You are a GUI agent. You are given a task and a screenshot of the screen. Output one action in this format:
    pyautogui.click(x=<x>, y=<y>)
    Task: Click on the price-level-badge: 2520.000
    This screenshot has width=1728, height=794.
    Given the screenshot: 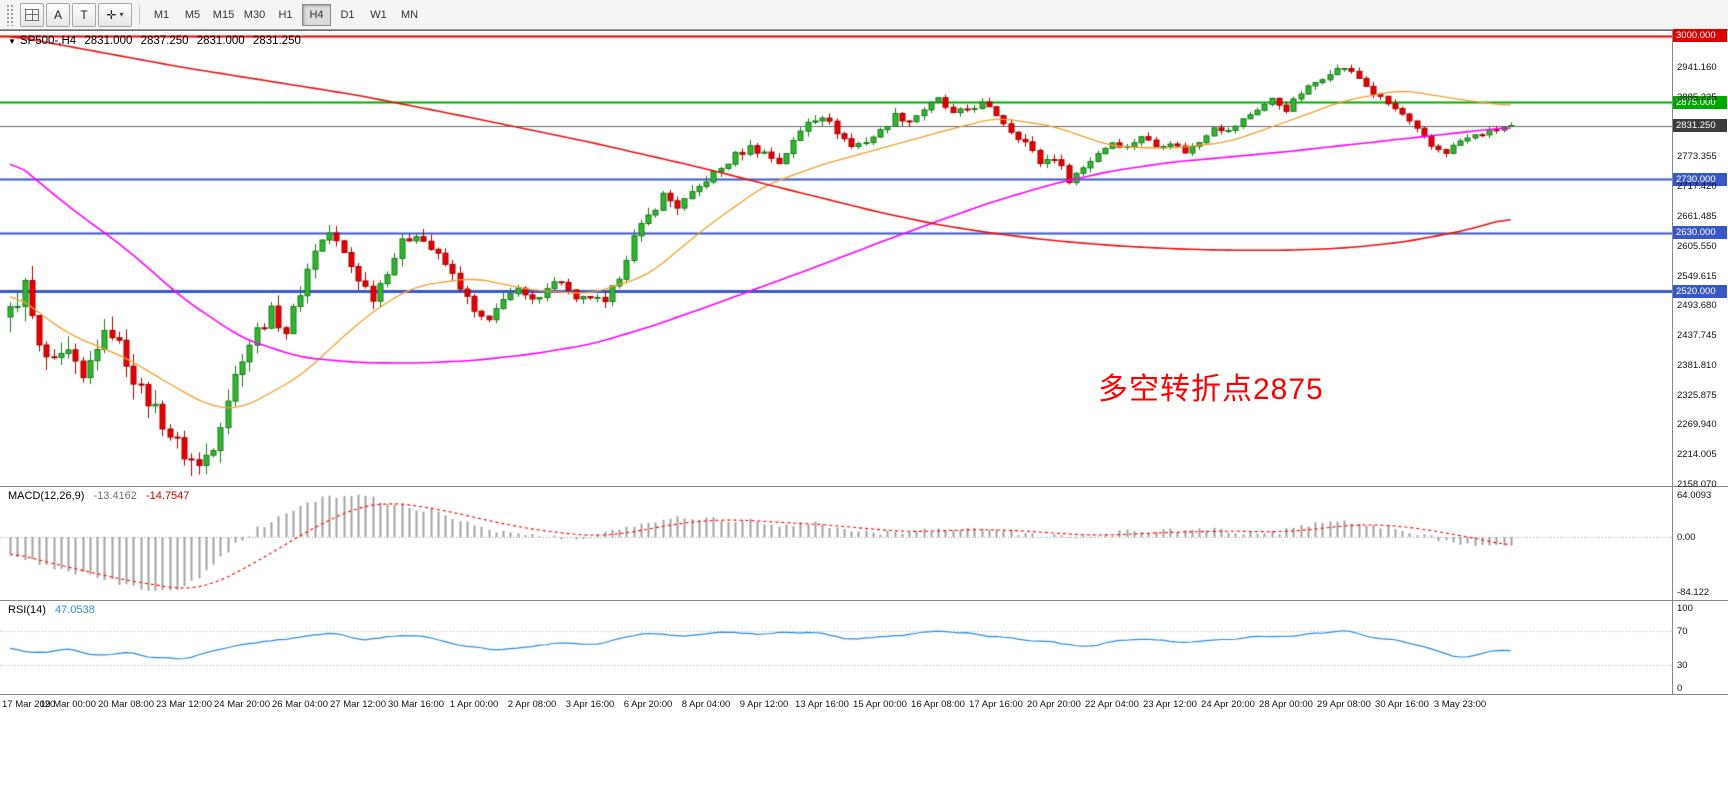 What is the action you would take?
    pyautogui.click(x=1700, y=291)
    